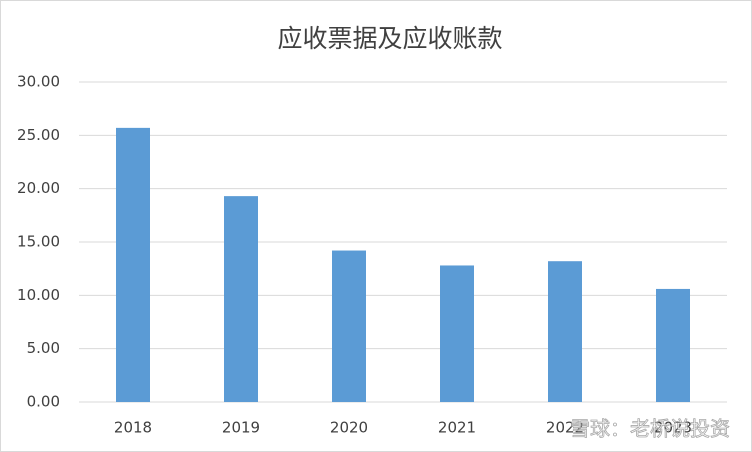 The width and height of the screenshot is (752, 452). What do you see at coordinates (457, 428) in the screenshot?
I see `x-tick-label: 2021` at bounding box center [457, 428].